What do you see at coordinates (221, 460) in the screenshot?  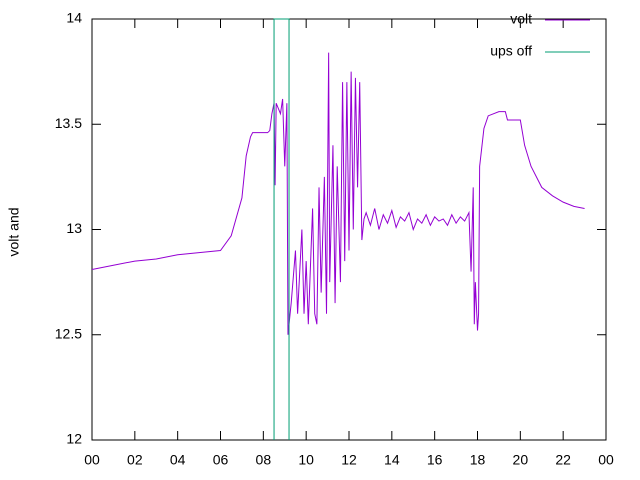 I see `x-tick-label: 06` at bounding box center [221, 460].